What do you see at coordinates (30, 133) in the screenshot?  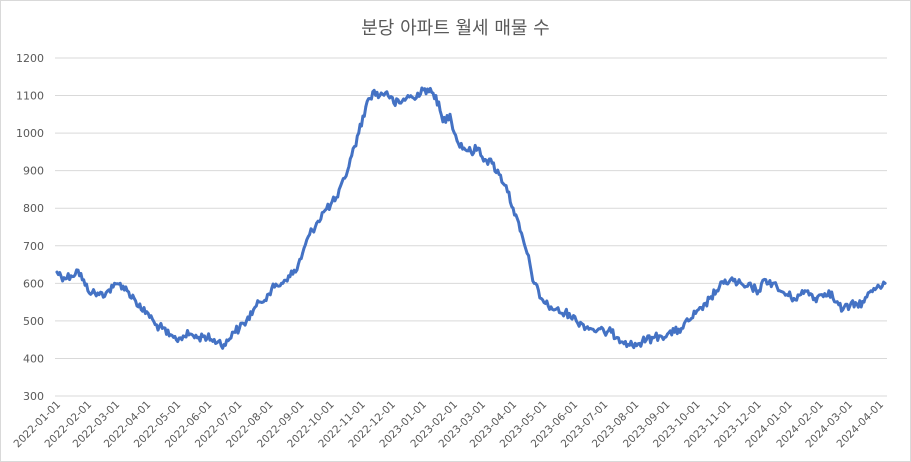 I see `y-tick-label: 1000` at bounding box center [30, 133].